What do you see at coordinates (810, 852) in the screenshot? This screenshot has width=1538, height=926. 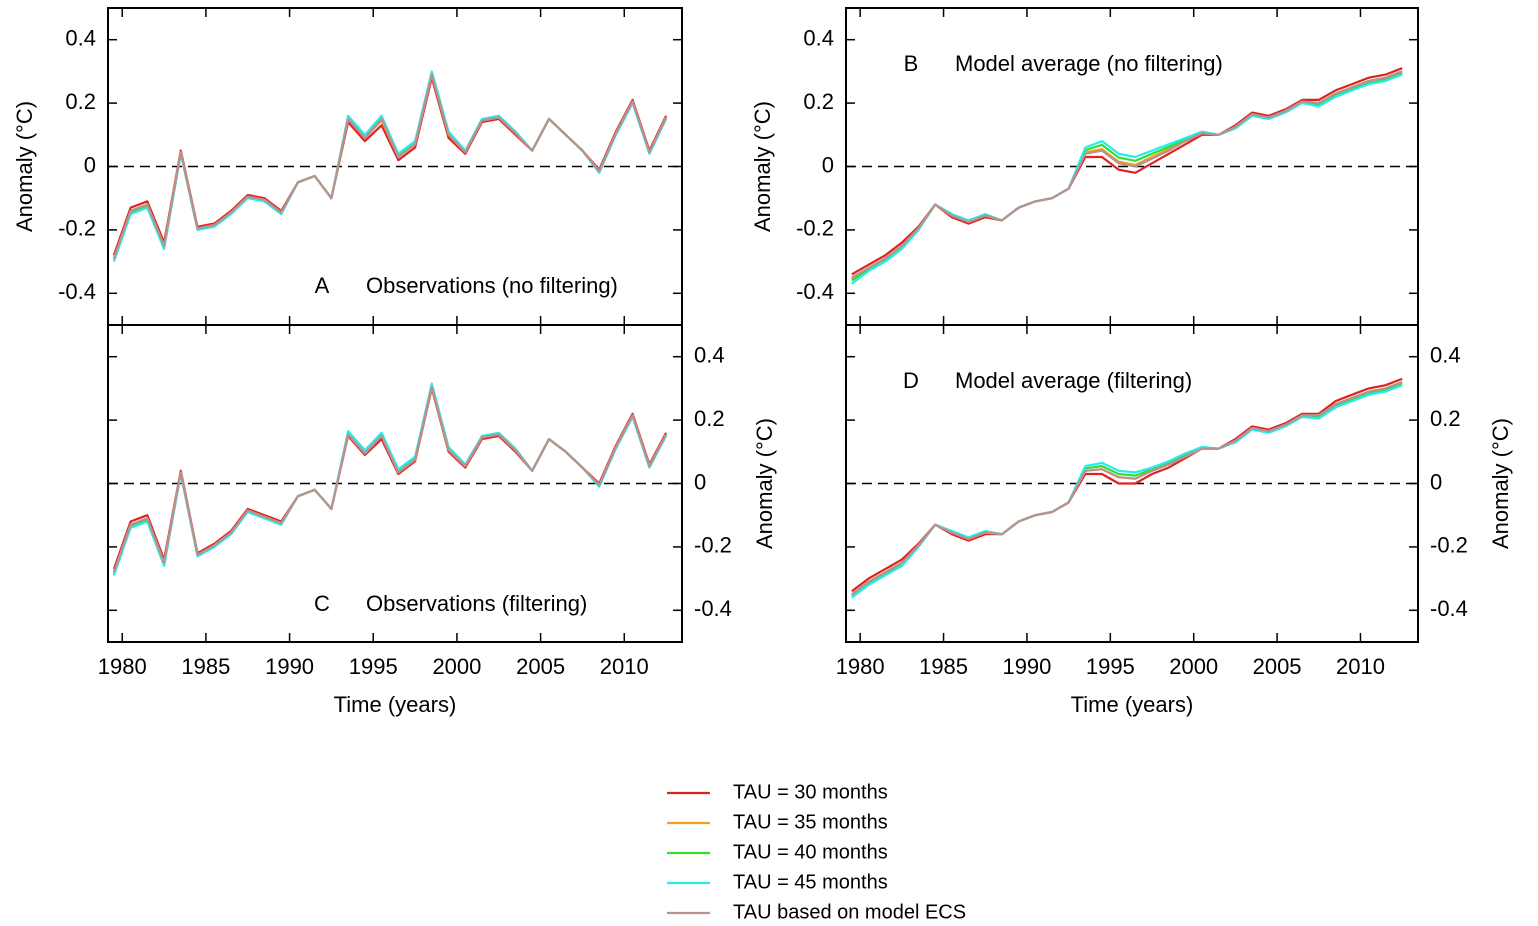 I see `legend-label: TAU = 40 months` at bounding box center [810, 852].